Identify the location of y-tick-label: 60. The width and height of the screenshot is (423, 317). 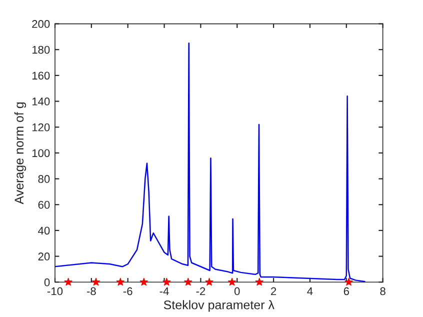
(44, 204).